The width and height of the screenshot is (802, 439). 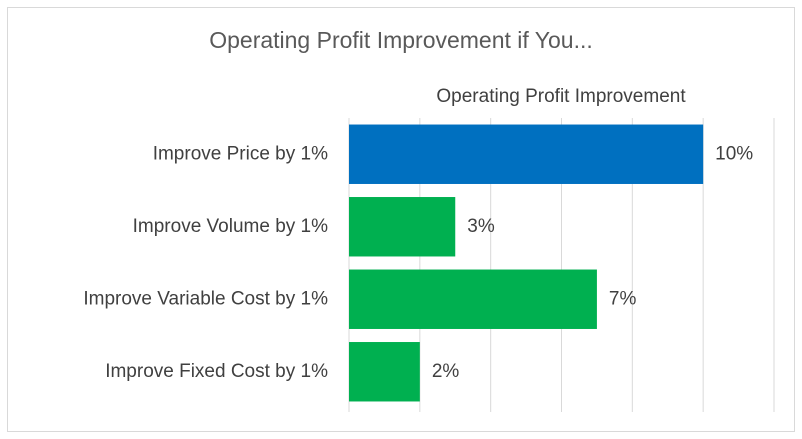 I want to click on category-label: Improve Variable Cost by 1%, so click(x=205, y=298).